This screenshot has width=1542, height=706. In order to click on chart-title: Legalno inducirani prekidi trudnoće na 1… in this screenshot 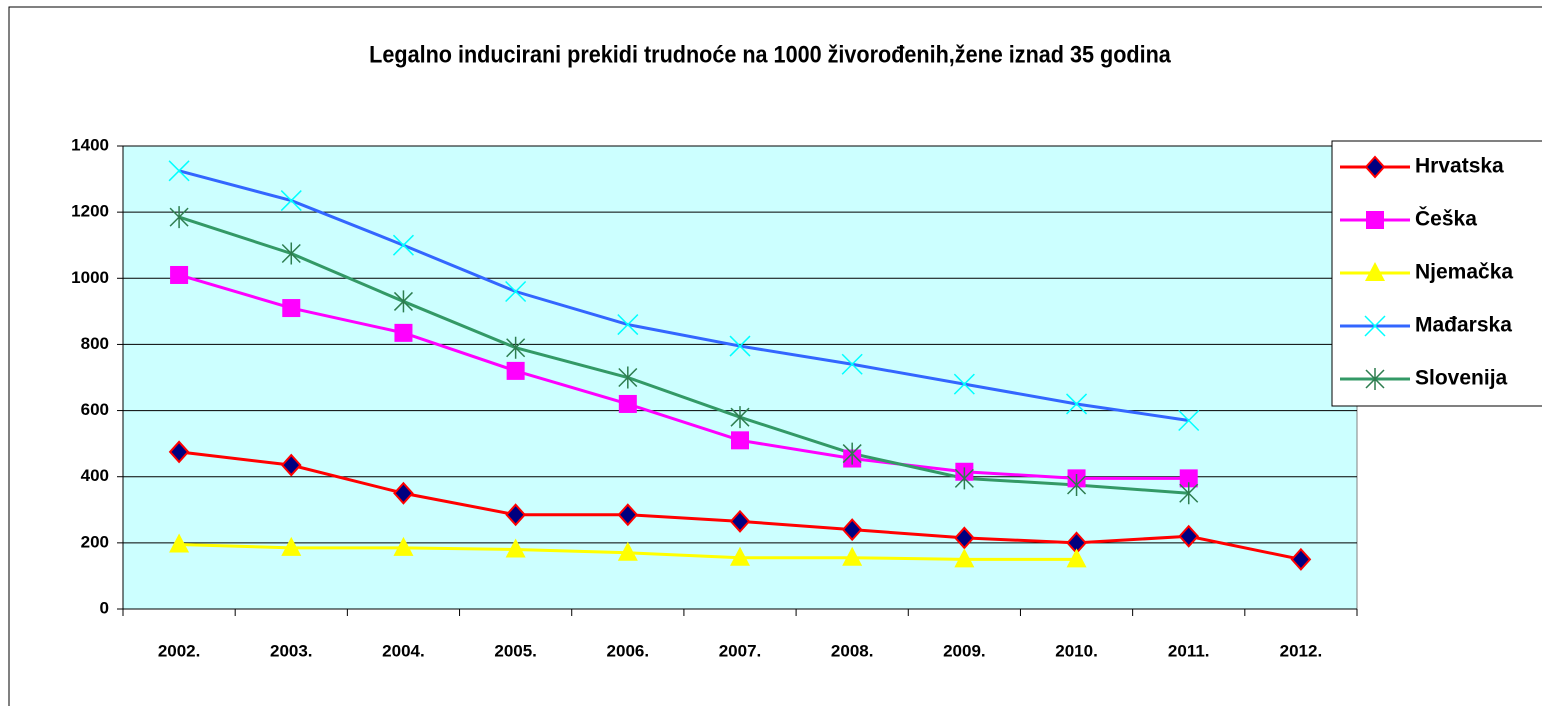, I will do `click(770, 53)`.